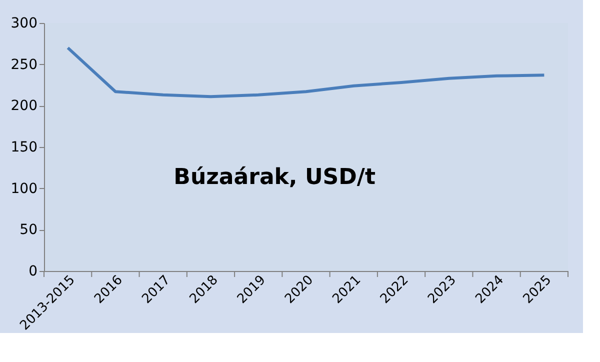 This screenshot has width=600, height=362. I want to click on y-tick-label: 150, so click(24, 148).